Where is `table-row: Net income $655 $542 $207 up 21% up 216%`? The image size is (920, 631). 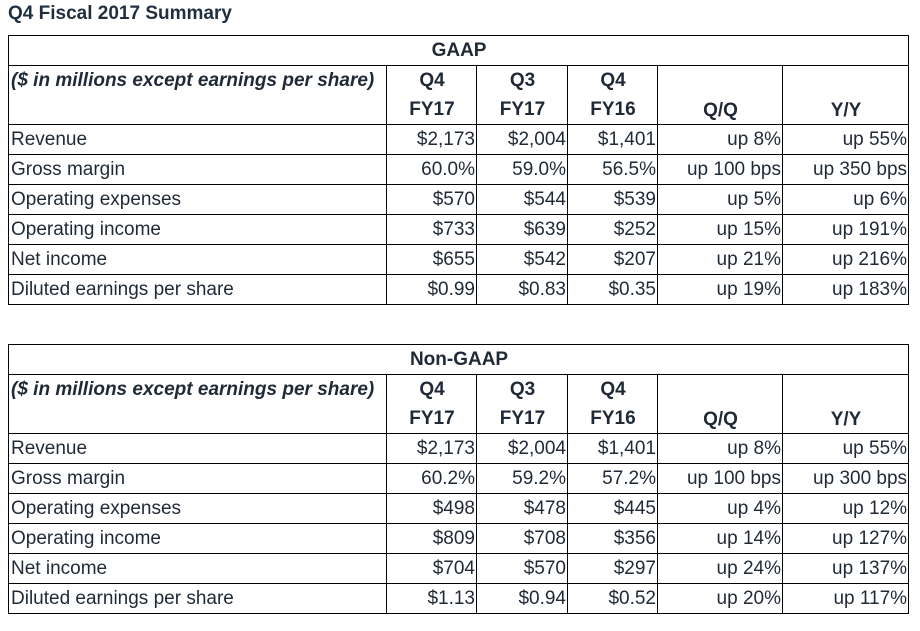 table-row: Net income $655 $542 $207 up 21% up 216% is located at coordinates (459, 259).